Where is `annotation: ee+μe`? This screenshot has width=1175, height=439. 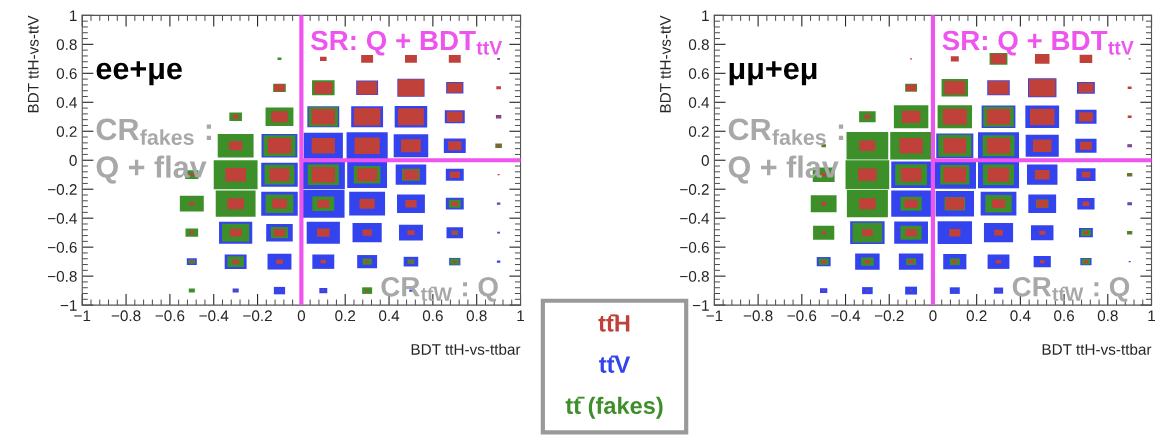 annotation: ee+μe is located at coordinates (139, 73).